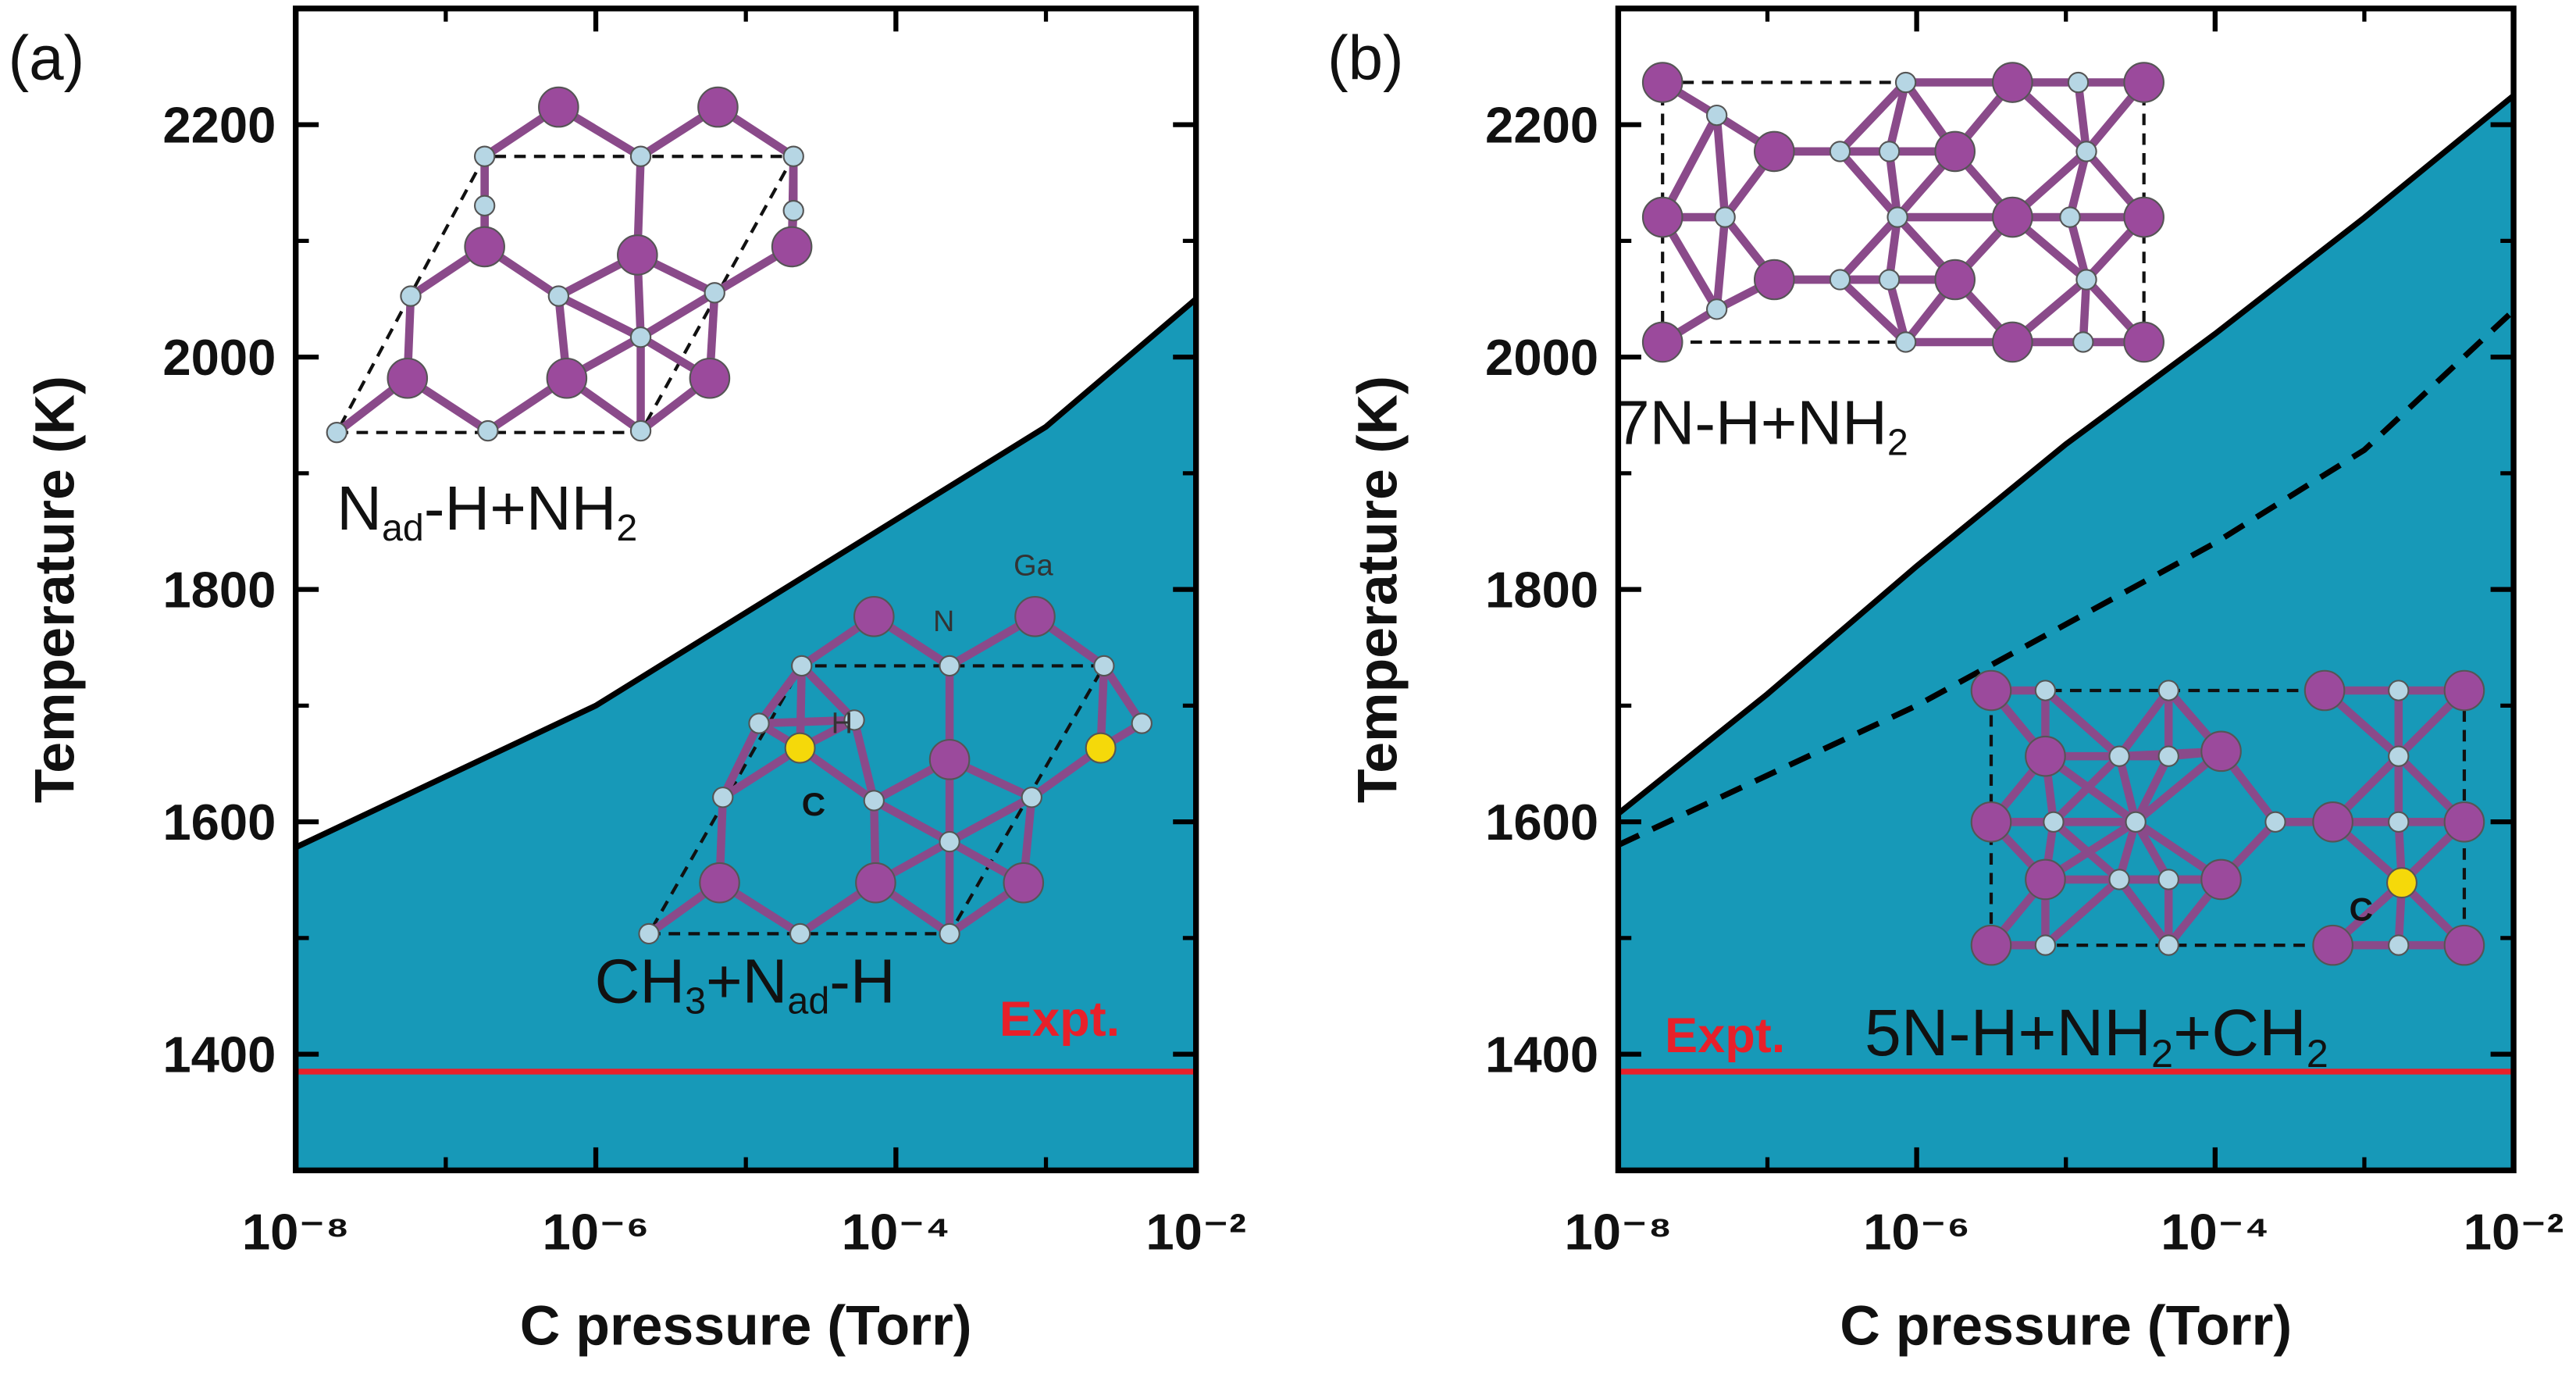  What do you see at coordinates (1033, 566) in the screenshot?
I see `atom-label: Ga` at bounding box center [1033, 566].